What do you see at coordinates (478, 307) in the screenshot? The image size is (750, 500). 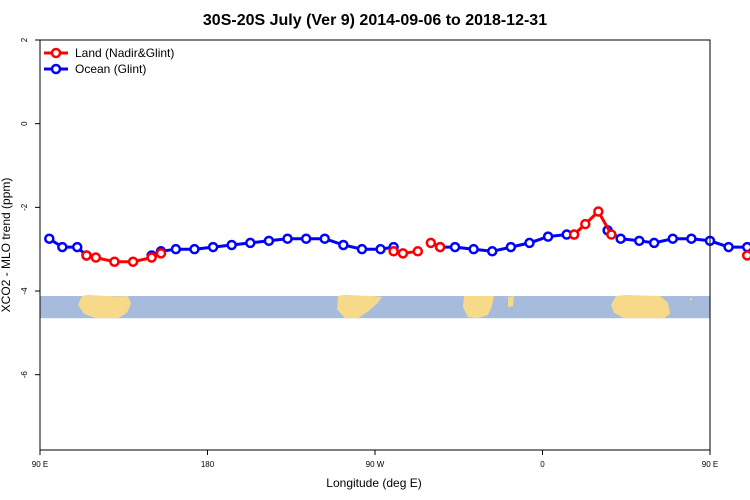 I see `map-land-africa` at bounding box center [478, 307].